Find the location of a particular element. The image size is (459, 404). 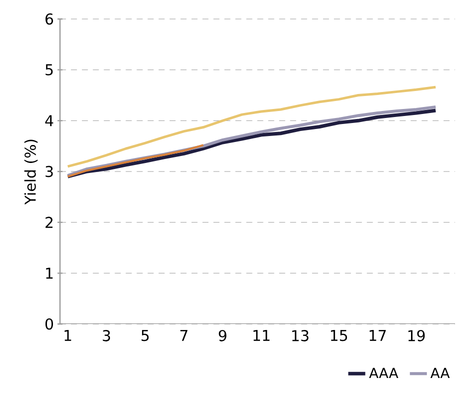

y-axis-title: Yield (%) is located at coordinates (31, 172).